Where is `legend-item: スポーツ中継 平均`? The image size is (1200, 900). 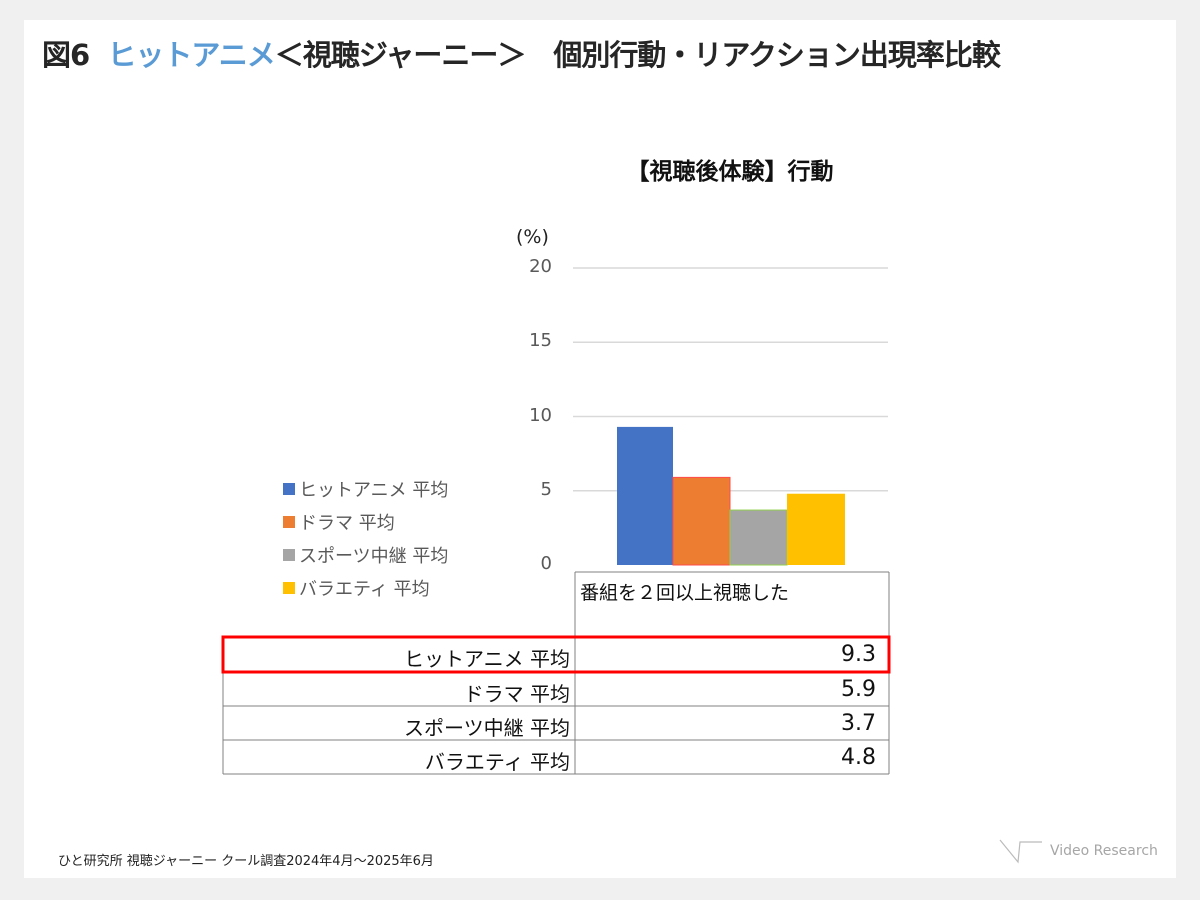
legend-item: スポーツ中継 平均 is located at coordinates (365, 555).